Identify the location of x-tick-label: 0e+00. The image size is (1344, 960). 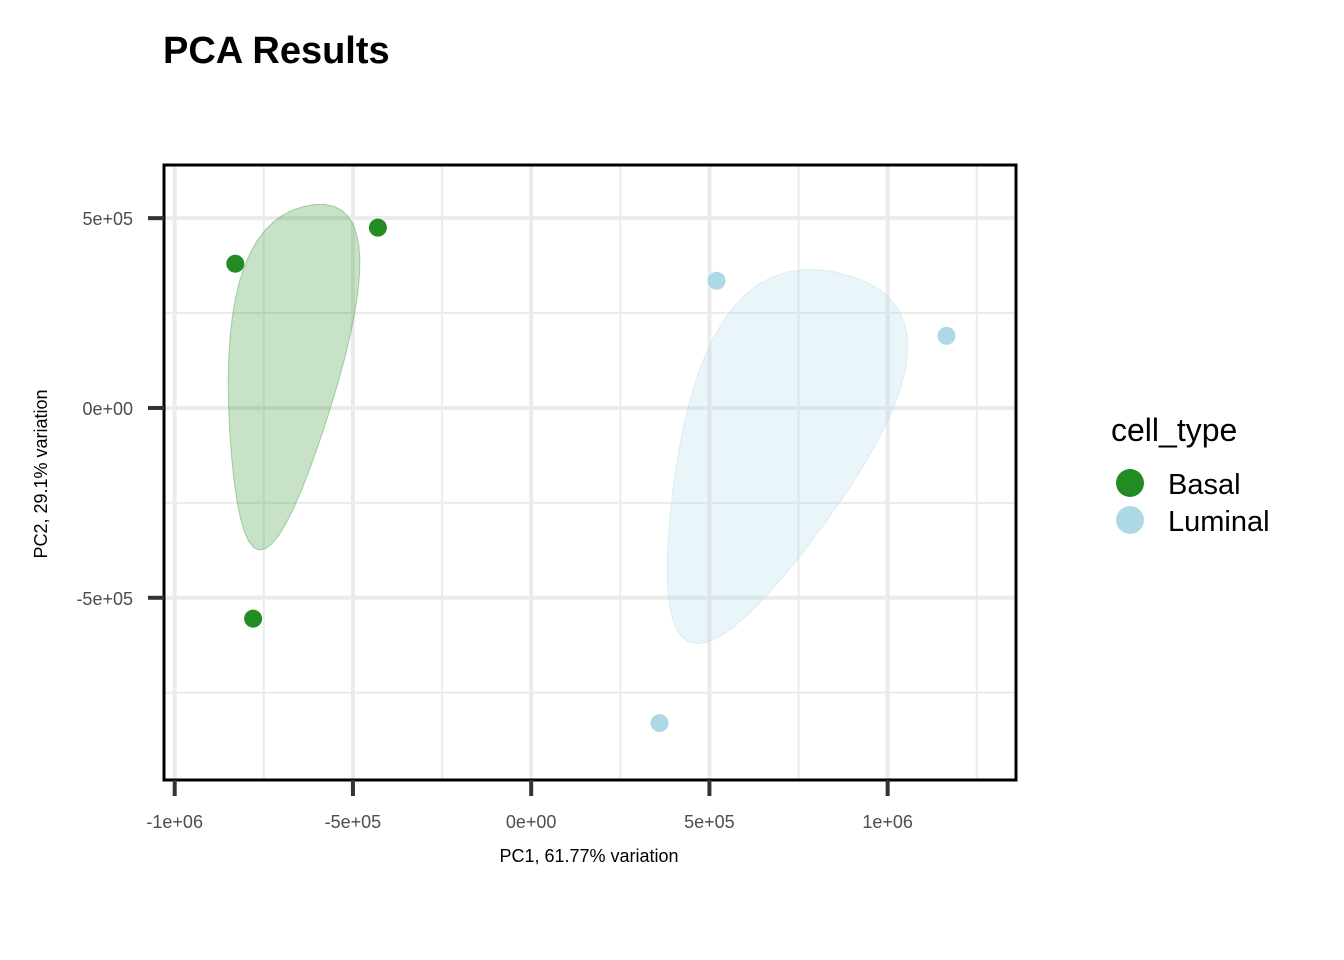
(531, 822).